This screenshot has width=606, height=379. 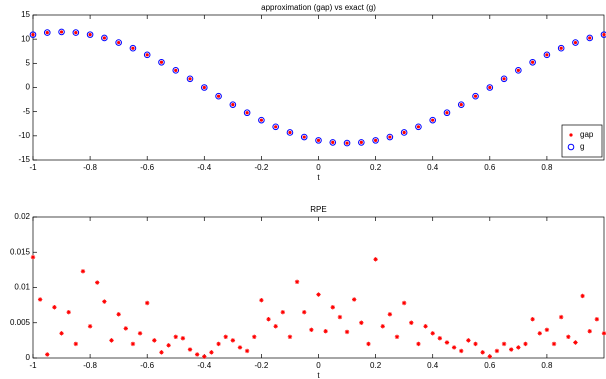 What do you see at coordinates (547, 365) in the screenshot?
I see `x-tick-label: 0.8` at bounding box center [547, 365].